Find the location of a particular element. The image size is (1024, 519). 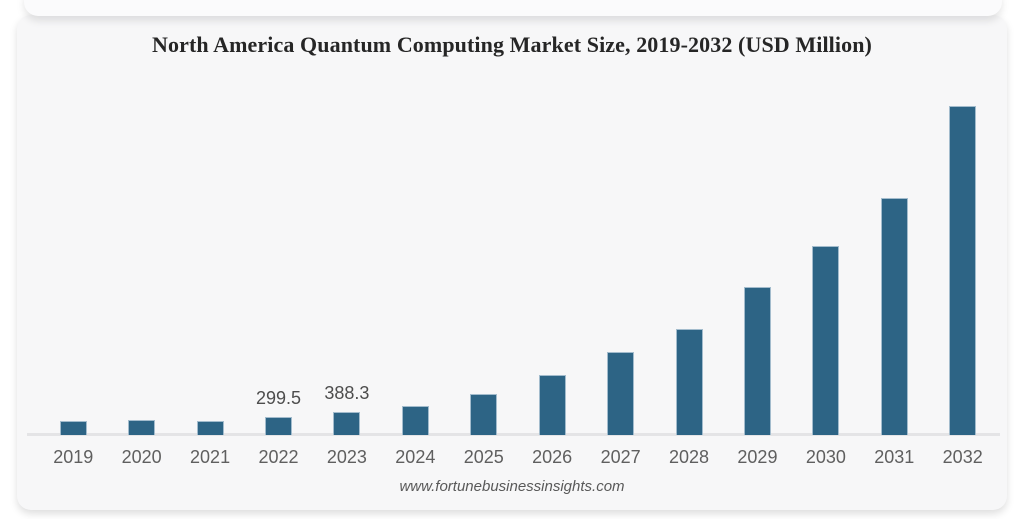

bar-2030 is located at coordinates (826, 340).